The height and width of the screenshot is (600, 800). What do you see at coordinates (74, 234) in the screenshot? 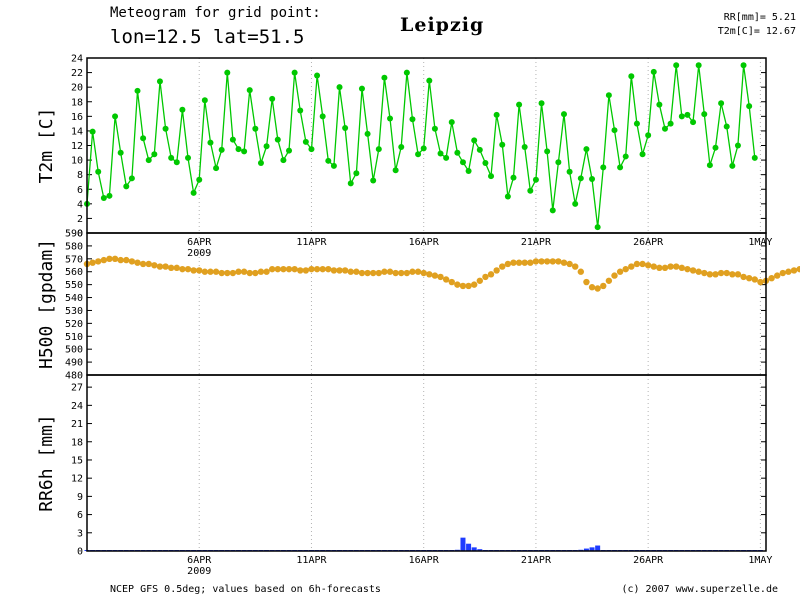
I see `y-tick-label: 590` at bounding box center [74, 234].